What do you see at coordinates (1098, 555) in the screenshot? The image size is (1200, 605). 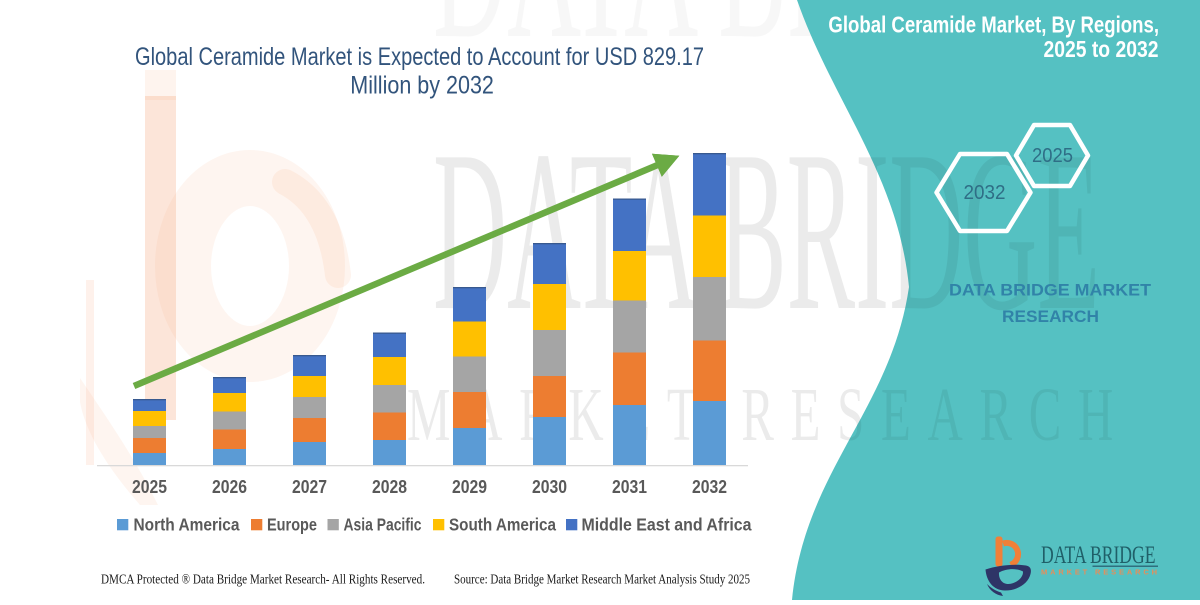 I see `svg-text: DATA BRIDGE` at bounding box center [1098, 555].